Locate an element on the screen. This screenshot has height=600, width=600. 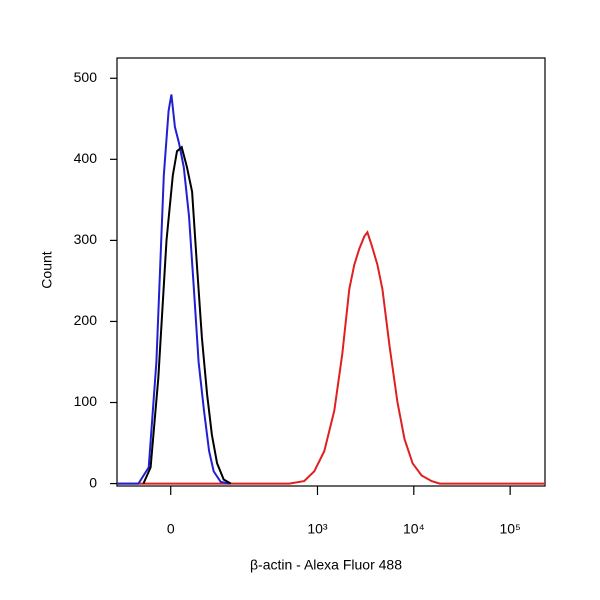
y-tick-label: 200 is located at coordinates (86, 320).